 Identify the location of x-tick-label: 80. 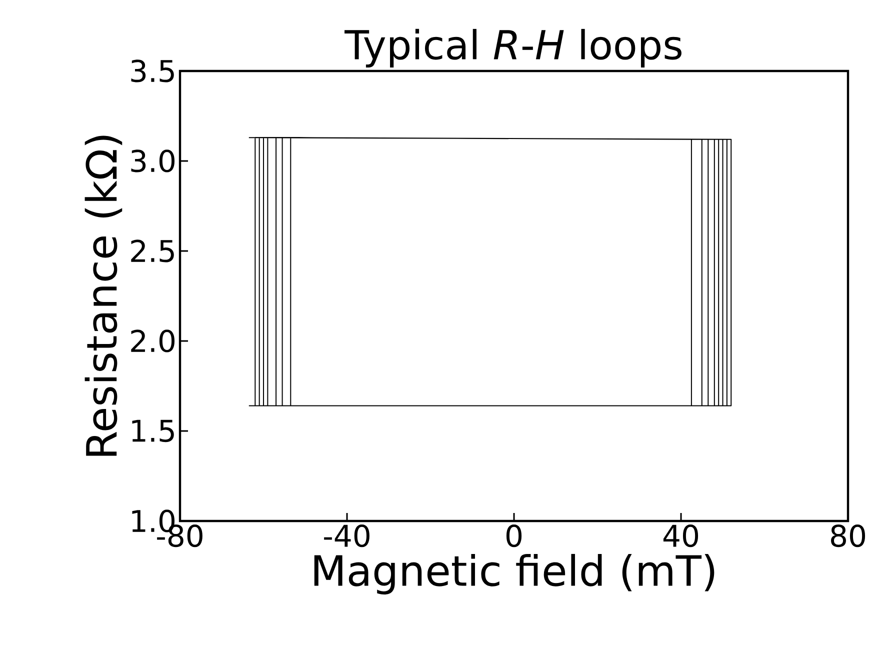
(848, 536).